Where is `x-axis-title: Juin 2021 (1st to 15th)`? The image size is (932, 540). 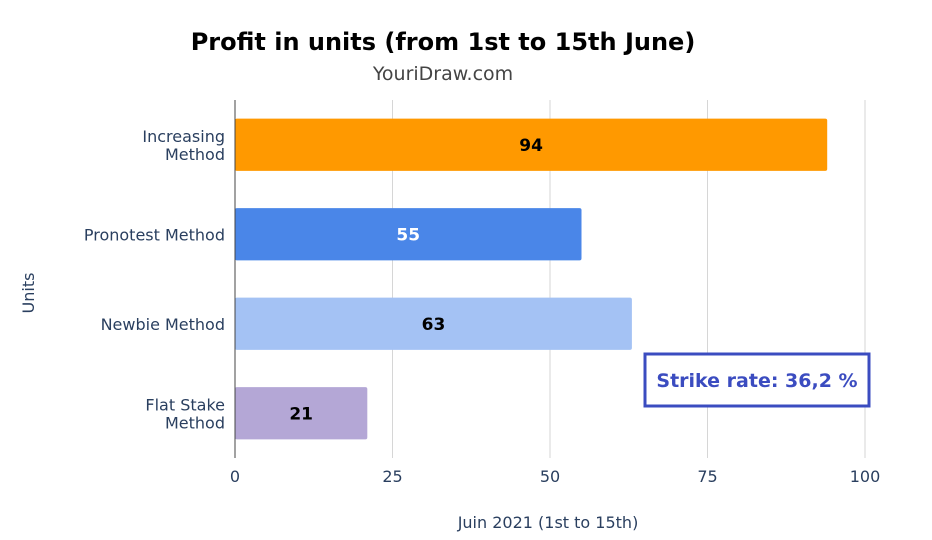 x-axis-title: Juin 2021 (1st to 15th) is located at coordinates (548, 522).